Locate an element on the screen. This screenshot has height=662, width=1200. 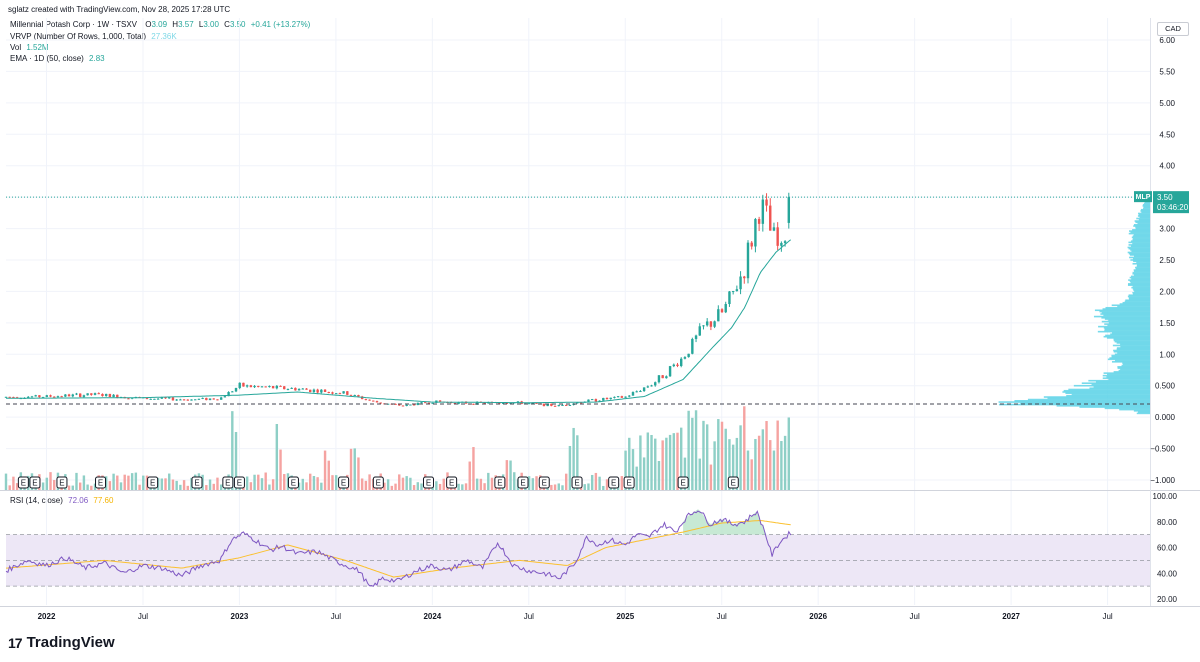
rsi-tick-label: 100.00 is located at coordinates (1165, 496).